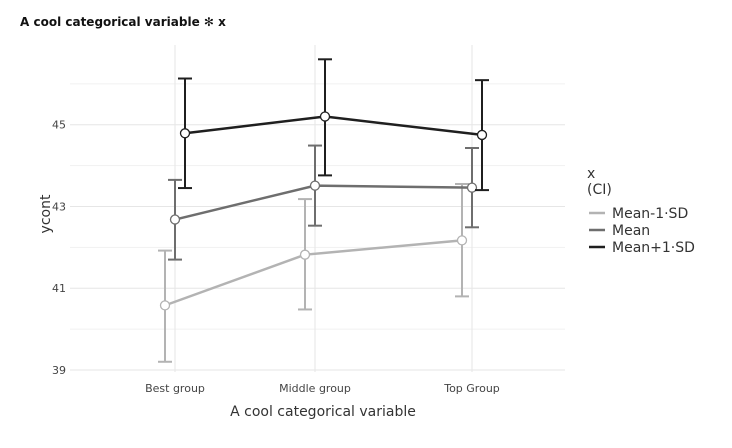 The height and width of the screenshot is (448, 732). I want to click on y-tick-label: 43, so click(59, 206).